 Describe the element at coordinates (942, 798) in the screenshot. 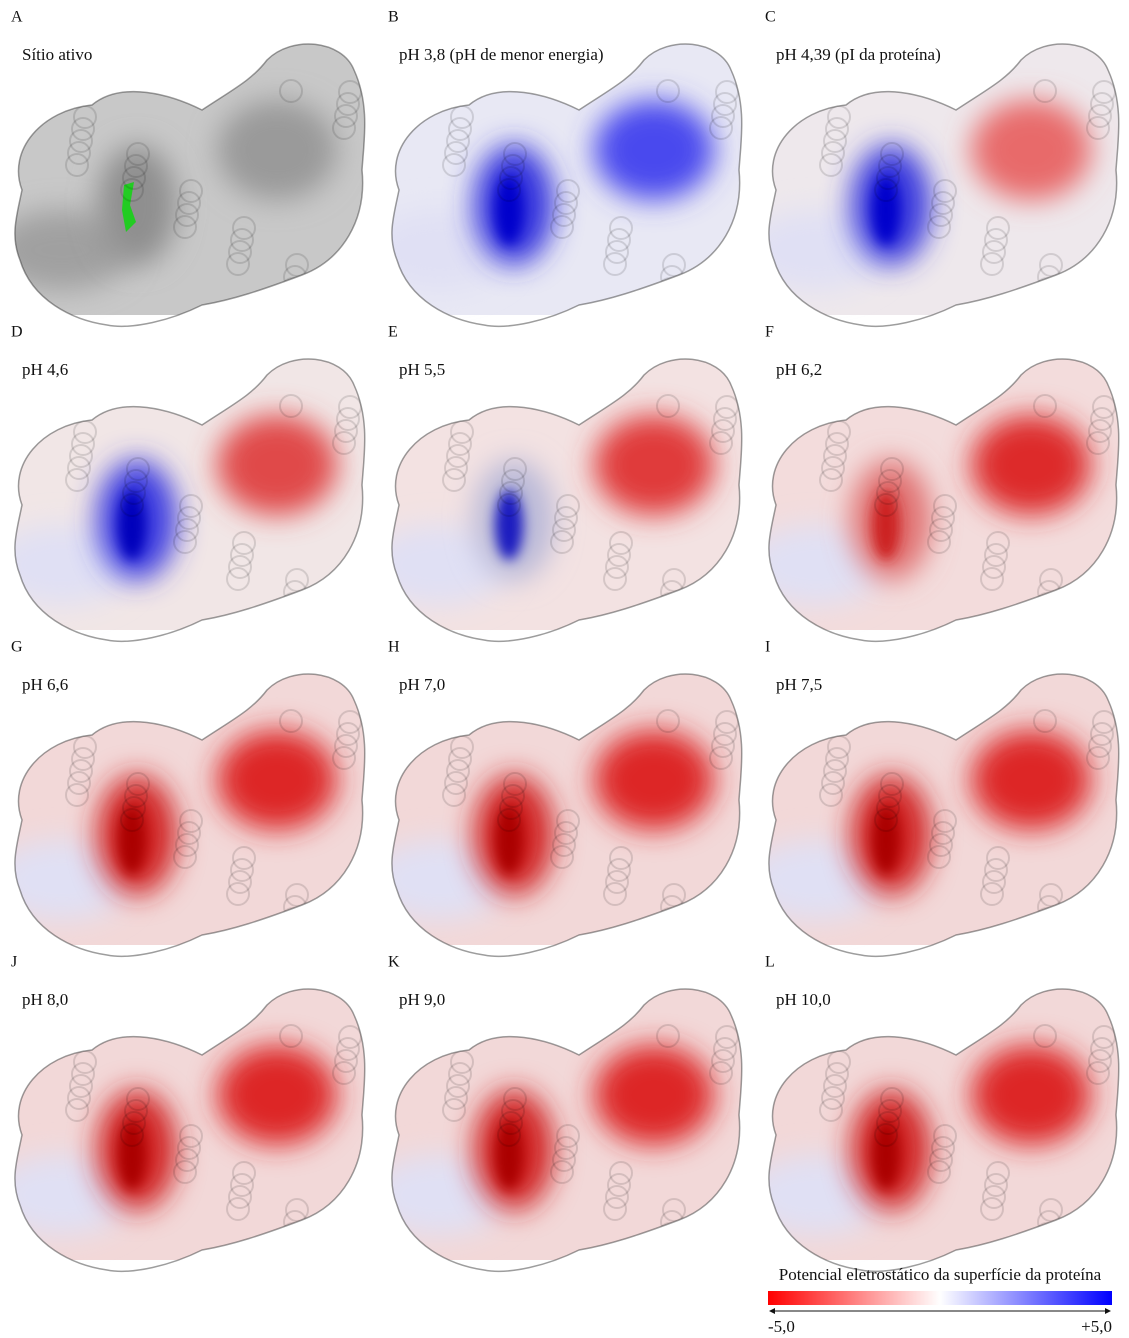

I see `panel: IpH 7,5` at that location.